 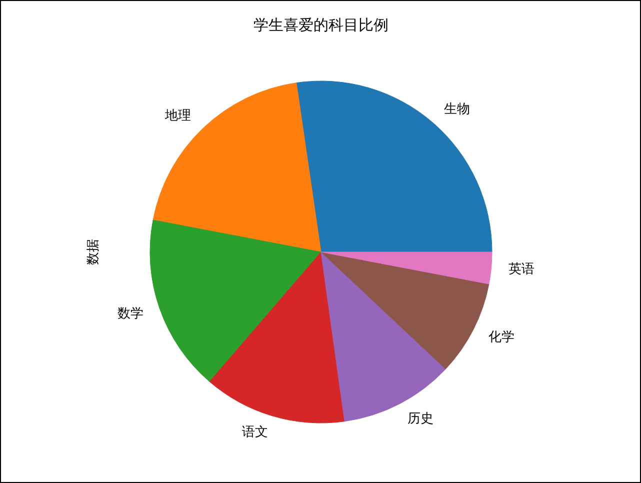 I want to click on chart-title: 学生喜爱的科目比例, so click(x=321, y=25).